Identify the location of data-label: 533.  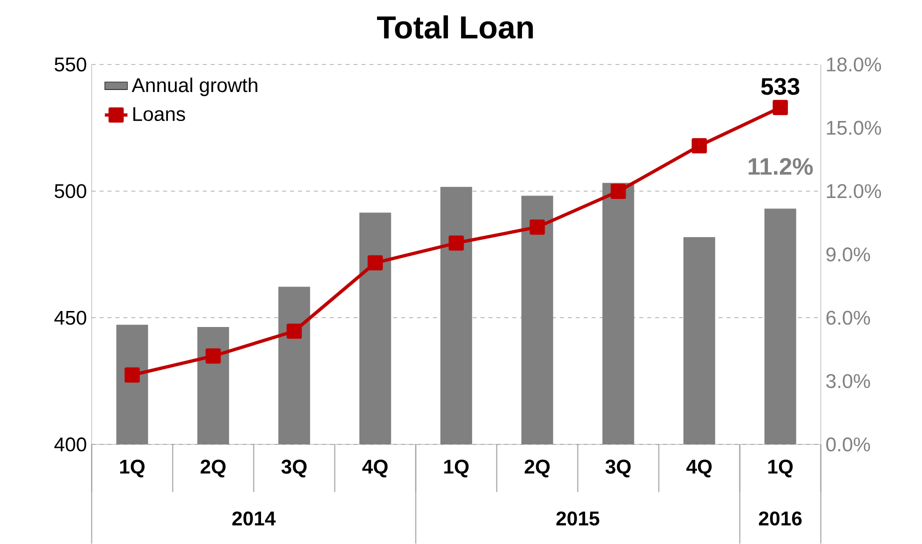
(780, 87).